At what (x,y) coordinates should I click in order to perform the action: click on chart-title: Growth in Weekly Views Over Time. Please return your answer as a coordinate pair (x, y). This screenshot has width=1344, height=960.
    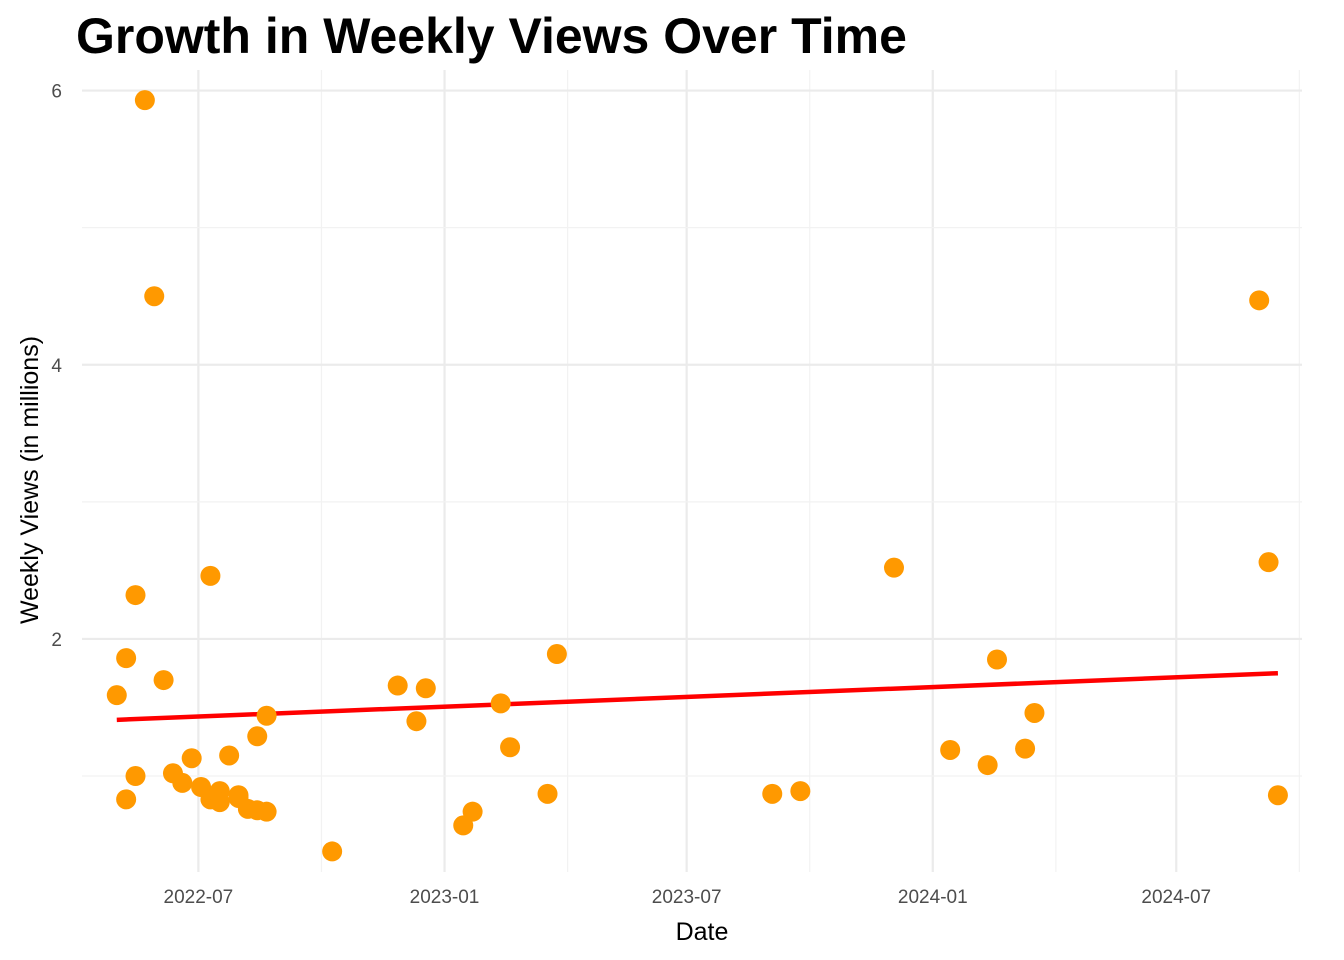
    Looking at the image, I should click on (491, 36).